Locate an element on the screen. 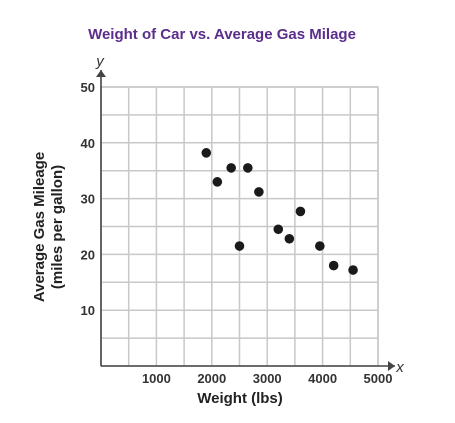 The height and width of the screenshot is (423, 455). y-axis-label-line2: (miles per gallon) is located at coordinates (57, 227).